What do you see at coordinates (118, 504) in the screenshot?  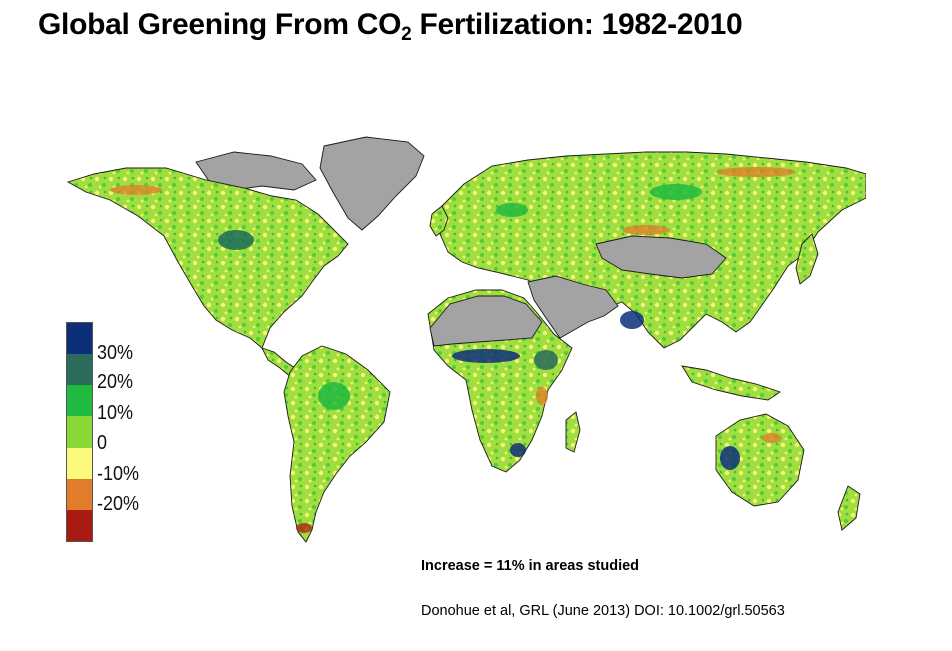 I see `legend-label: -20%` at bounding box center [118, 504].